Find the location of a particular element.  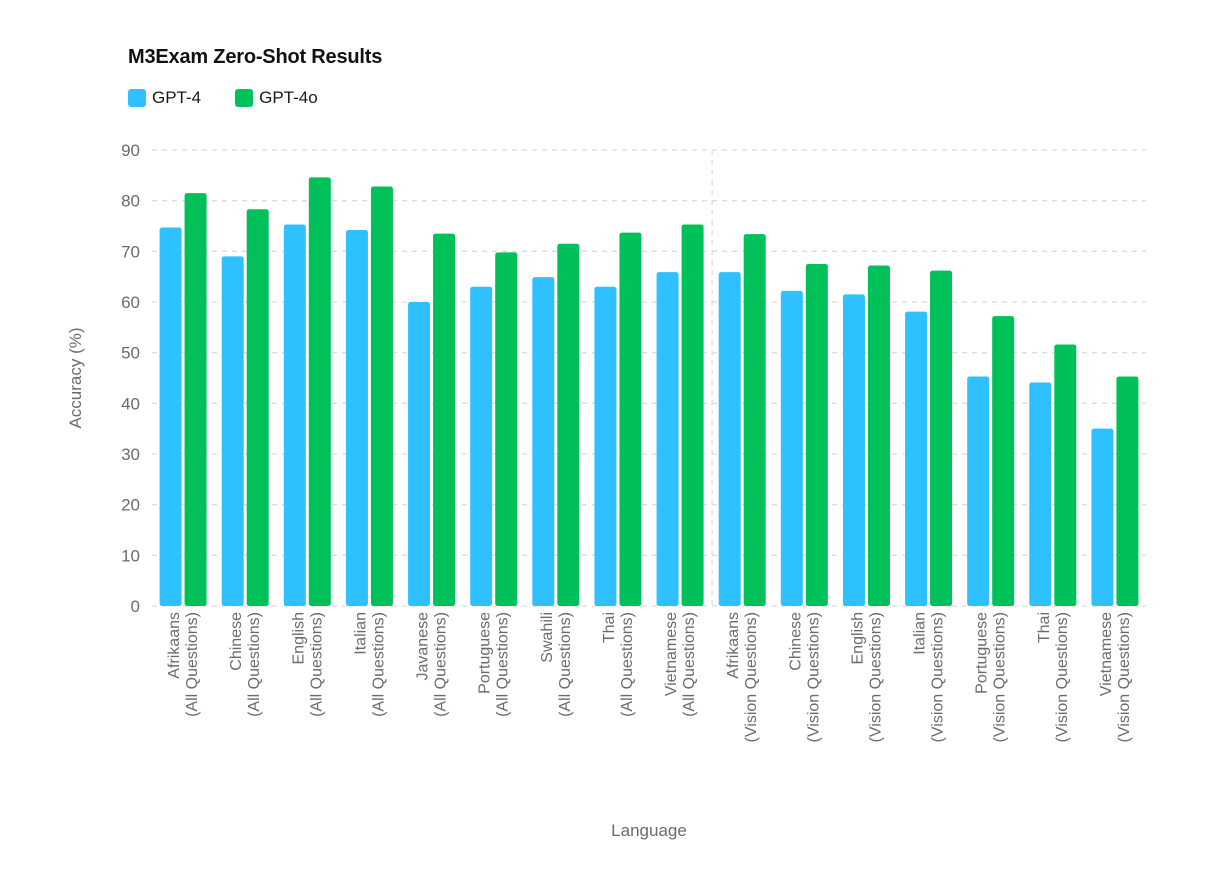

legend-swatch-gpt4 is located at coordinates (137, 98).